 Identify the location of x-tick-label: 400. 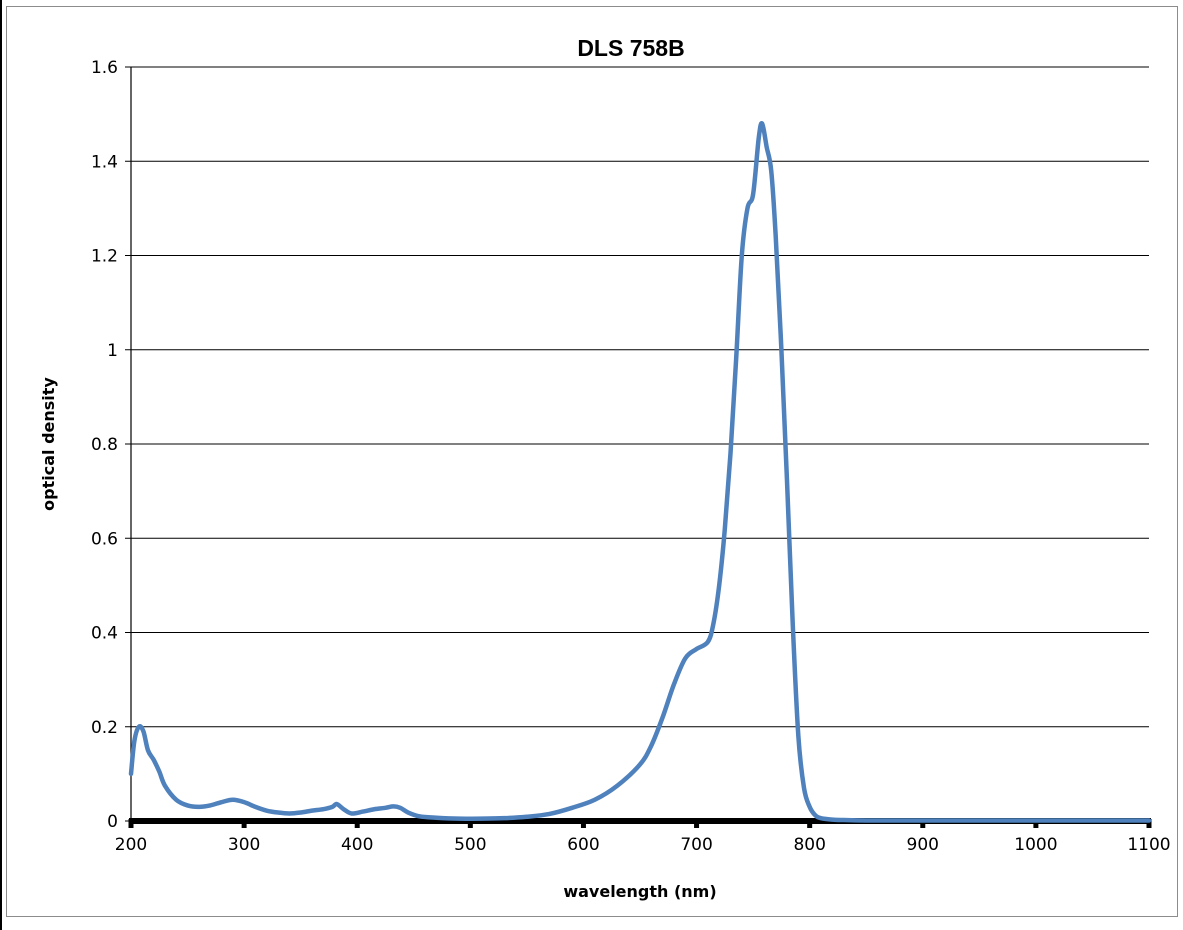
(357, 845).